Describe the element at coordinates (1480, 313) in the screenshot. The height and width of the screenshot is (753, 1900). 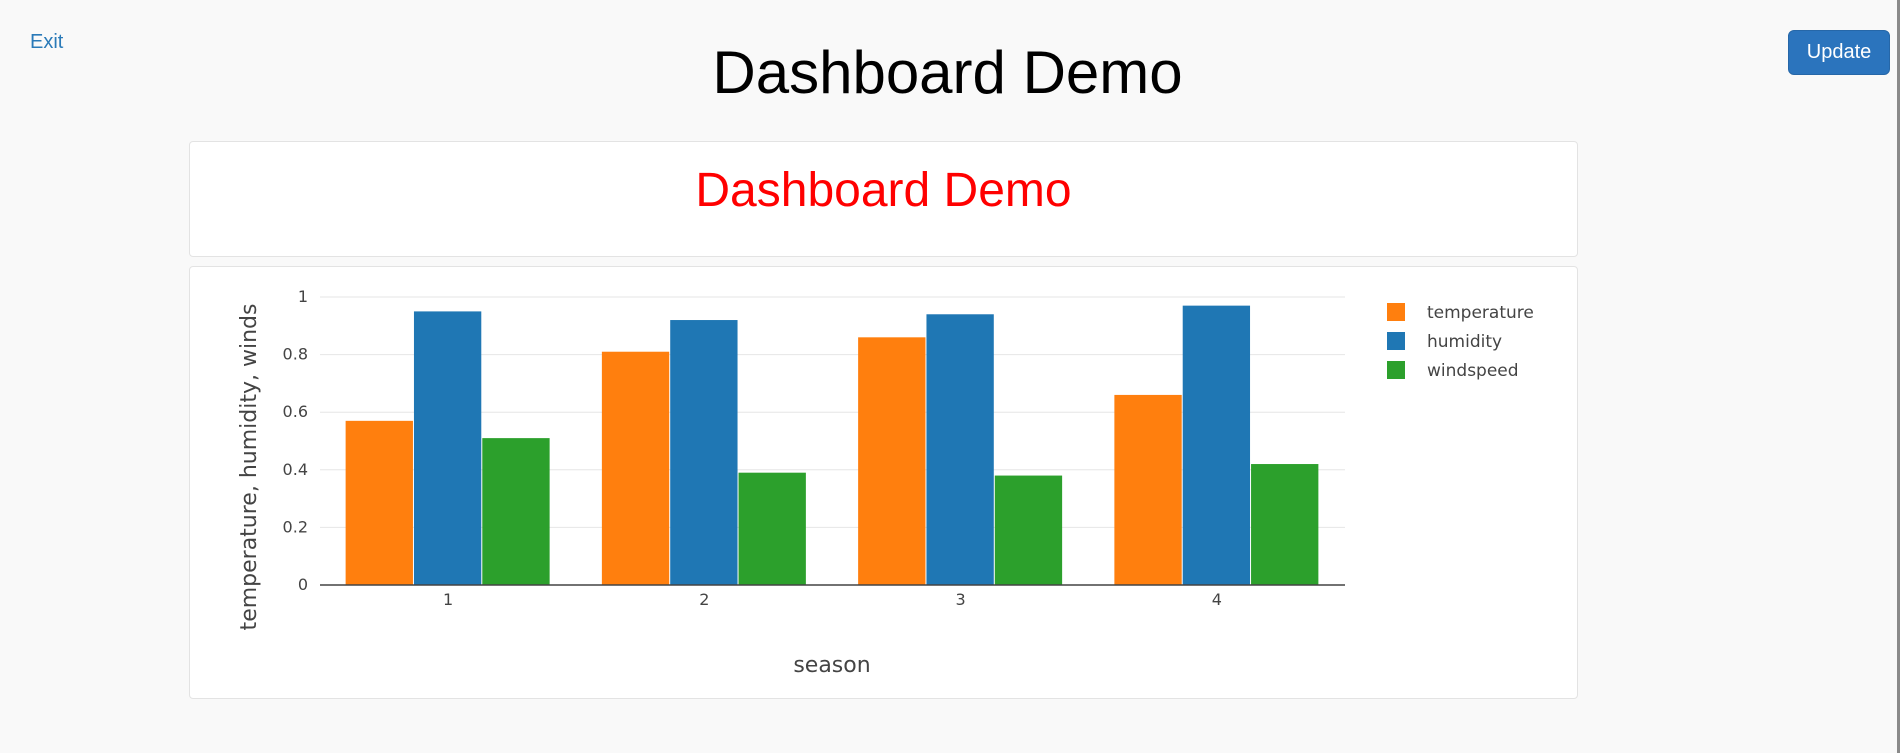
I see `legend-label-temperature: temperature` at that location.